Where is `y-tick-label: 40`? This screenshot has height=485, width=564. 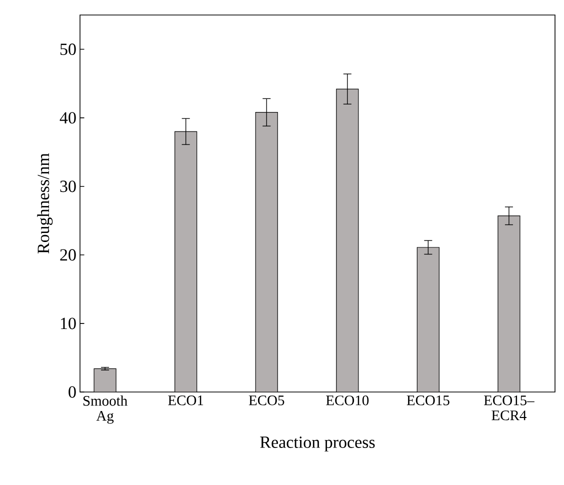 y-tick-label: 40 is located at coordinates (68, 118).